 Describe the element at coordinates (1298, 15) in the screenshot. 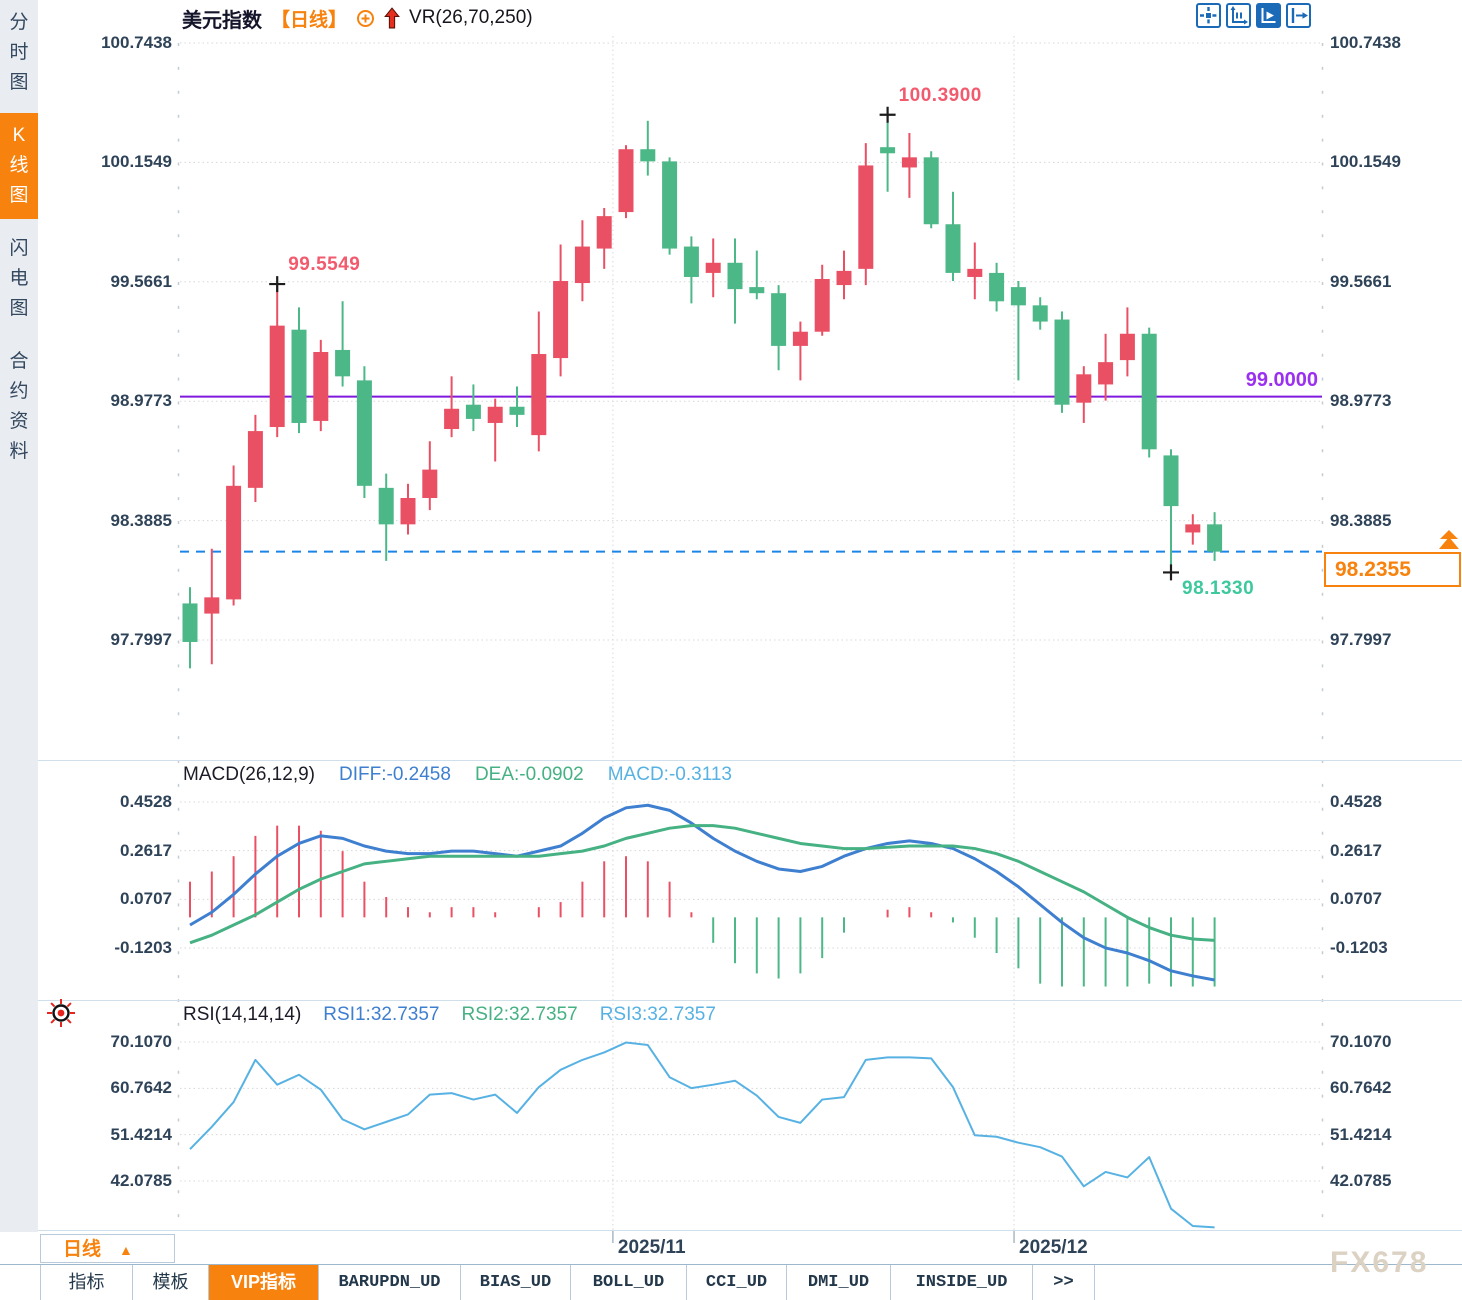

I see `pan-right-icon` at that location.